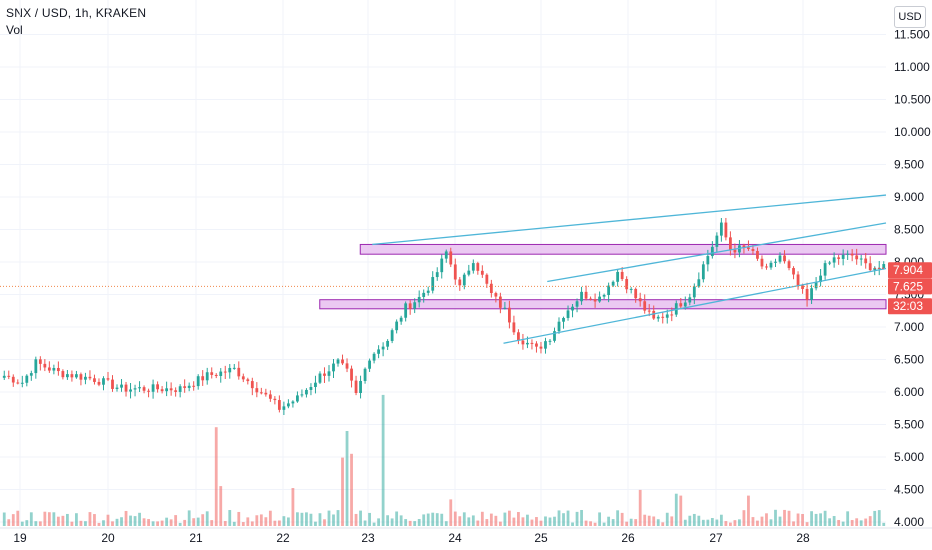 The width and height of the screenshot is (932, 550). What do you see at coordinates (716, 538) in the screenshot?
I see `x-tick-label: 27` at bounding box center [716, 538].